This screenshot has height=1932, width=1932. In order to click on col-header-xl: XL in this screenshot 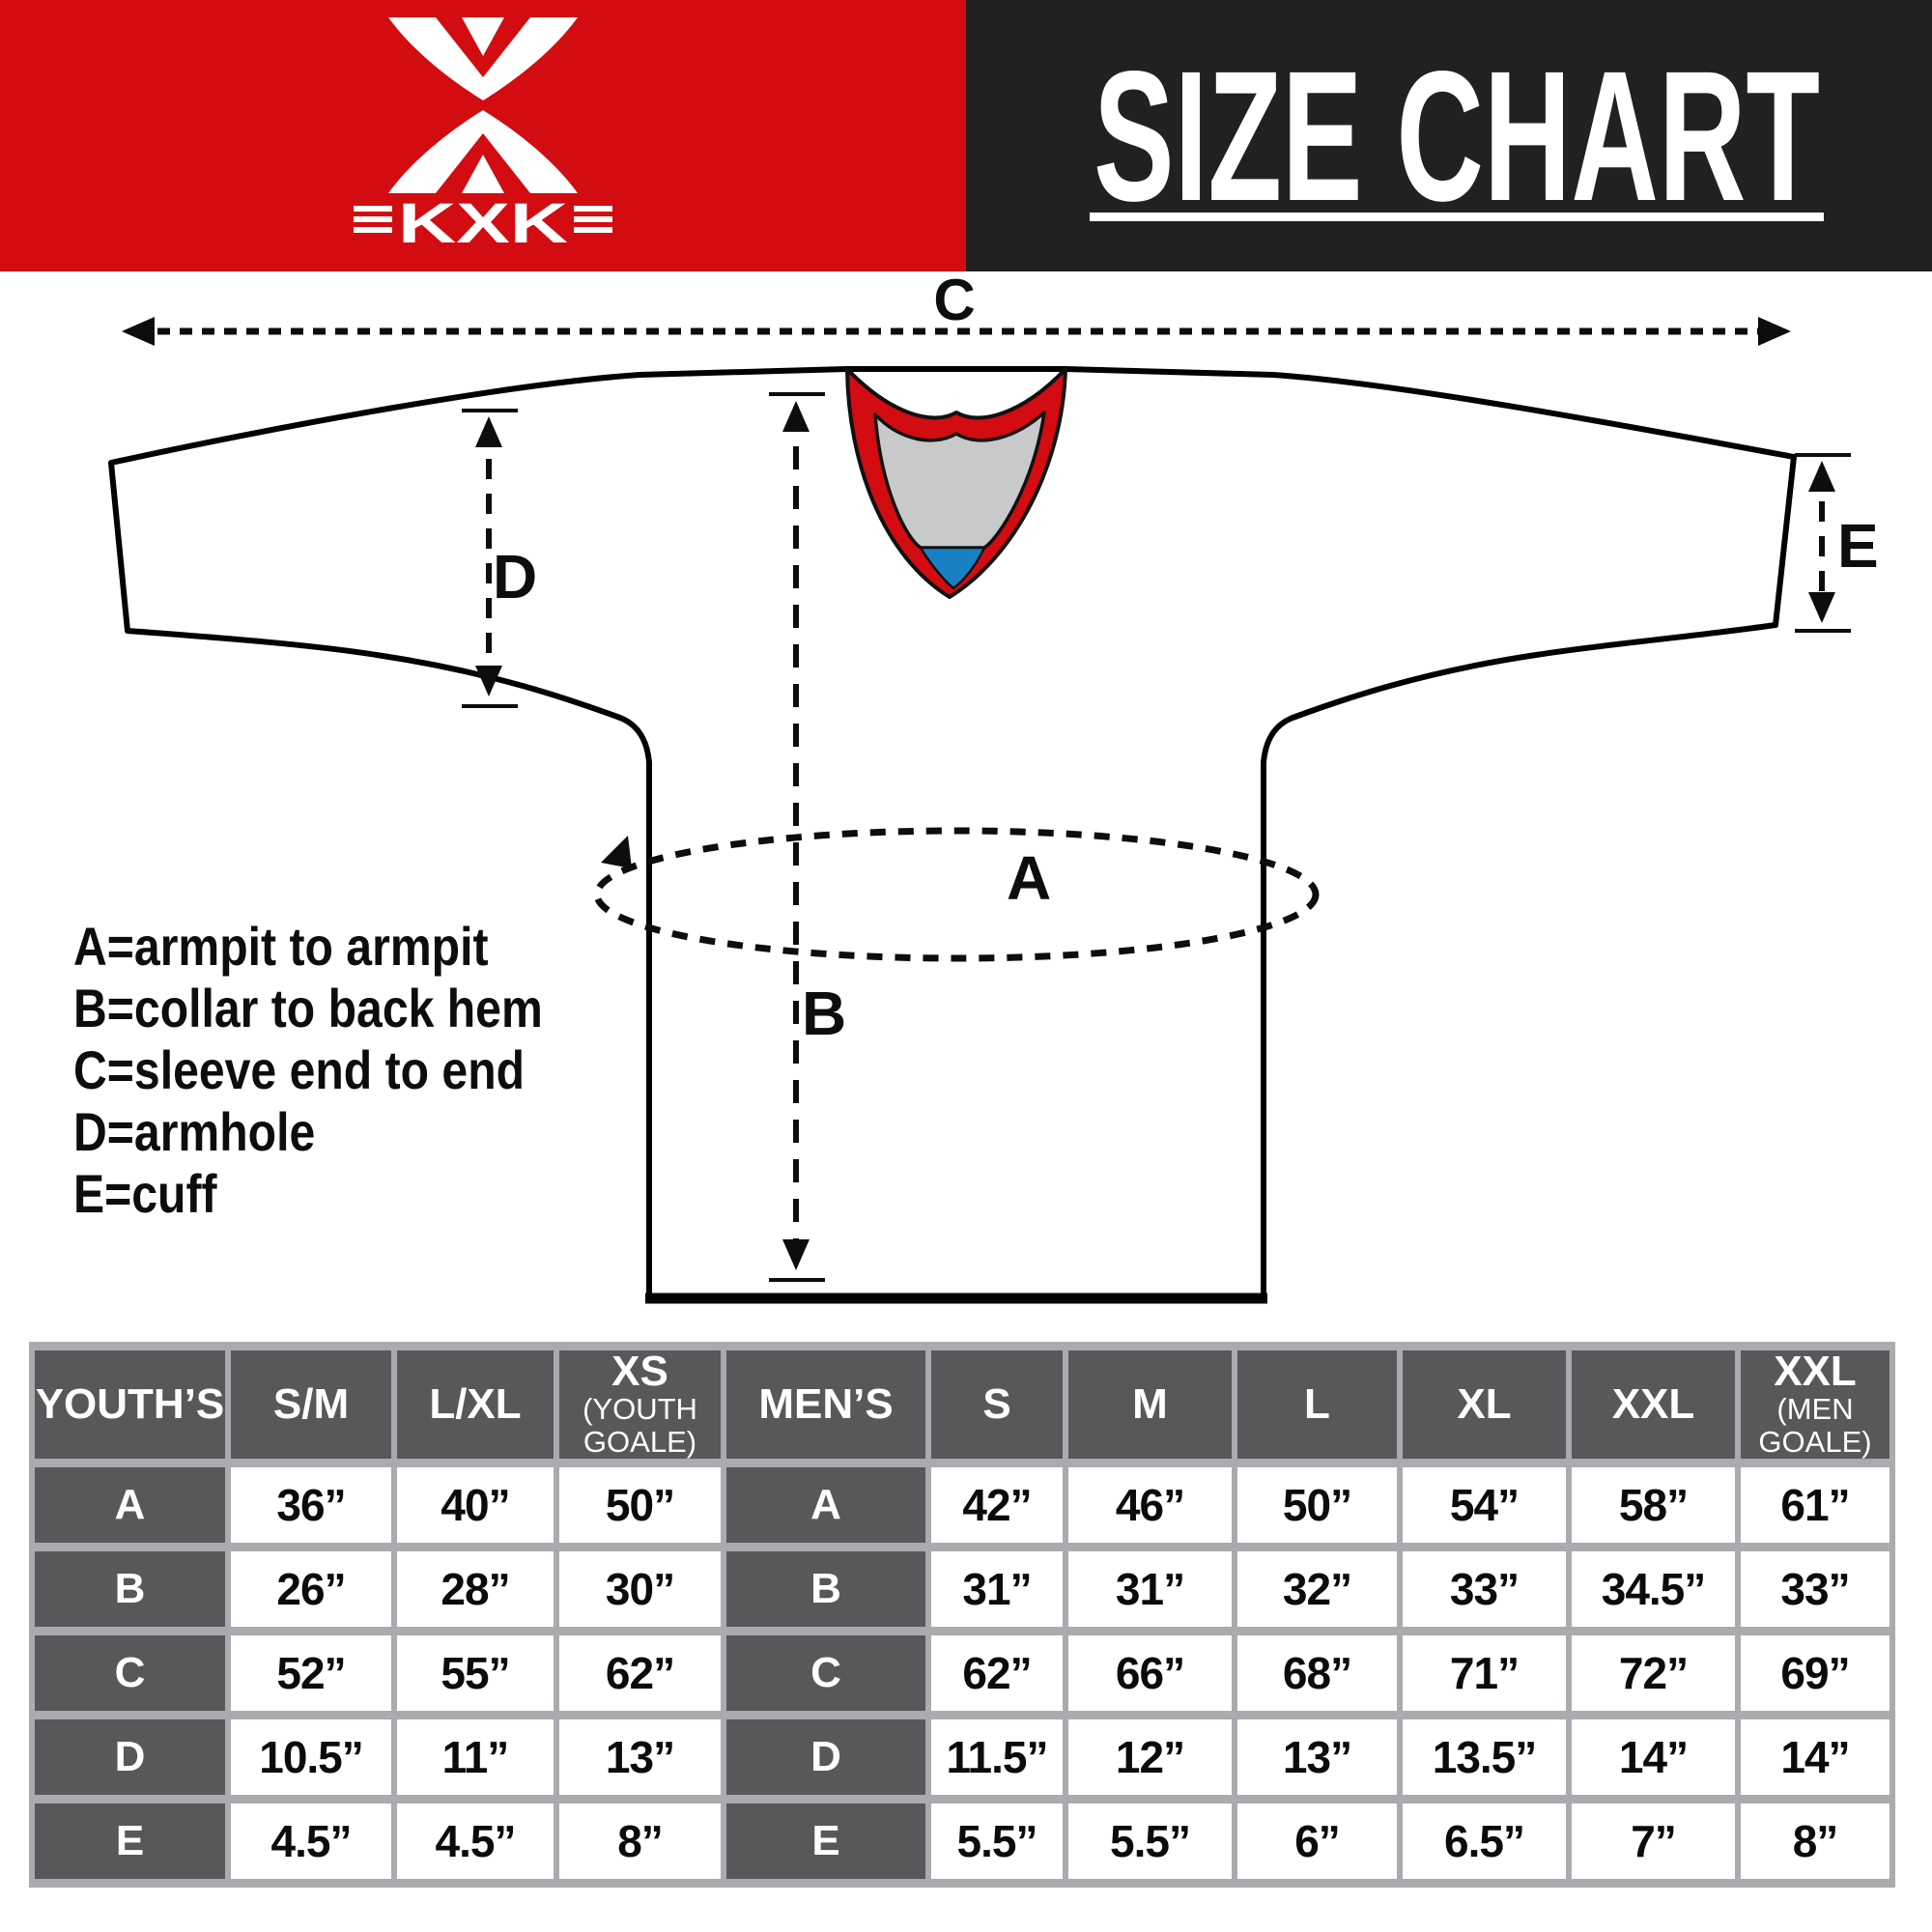, I will do `click(1484, 1404)`.